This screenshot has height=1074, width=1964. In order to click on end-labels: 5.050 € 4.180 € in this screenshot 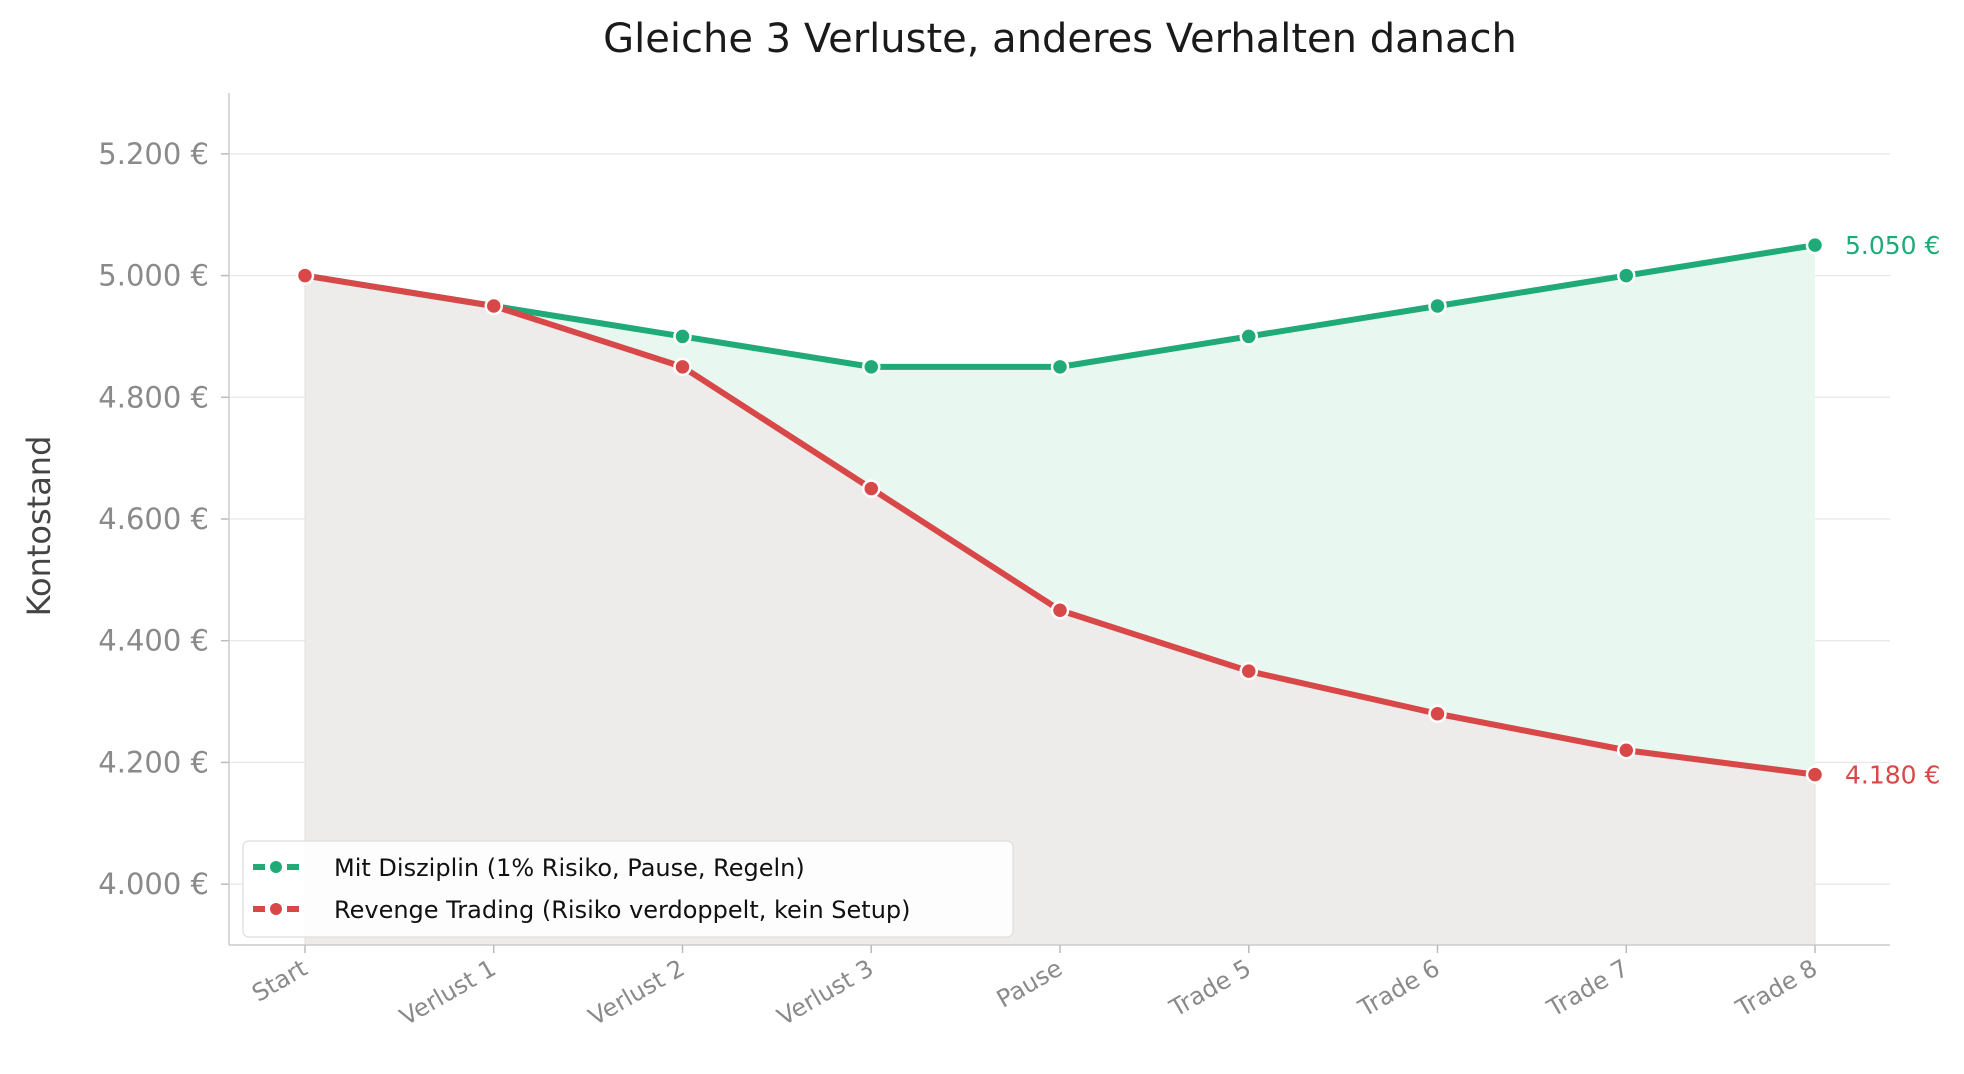, I will do `click(1892, 510)`.